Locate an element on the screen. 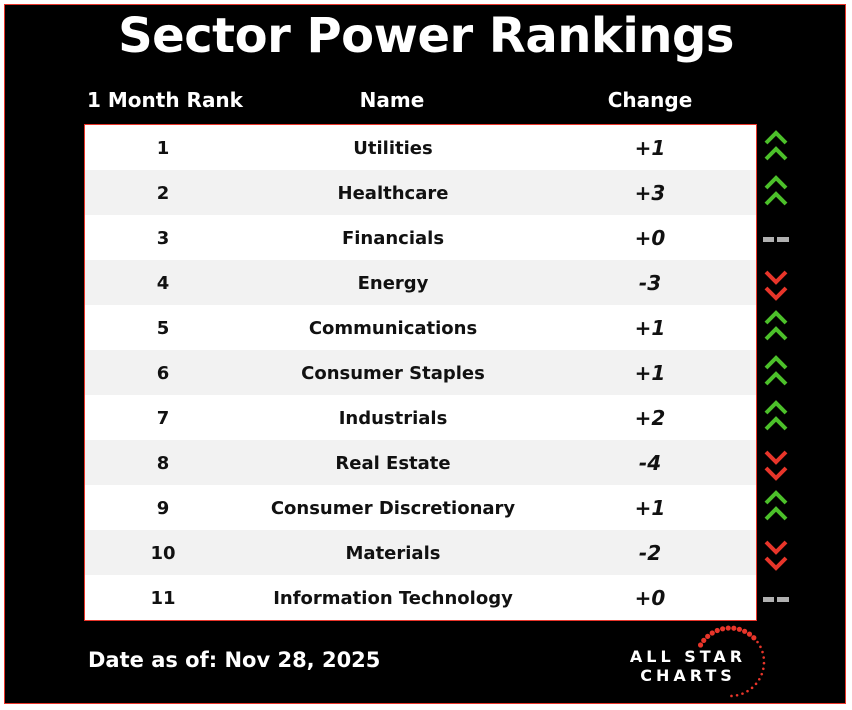 This screenshot has width=852, height=710. rank-cell: 3 is located at coordinates (163, 238).